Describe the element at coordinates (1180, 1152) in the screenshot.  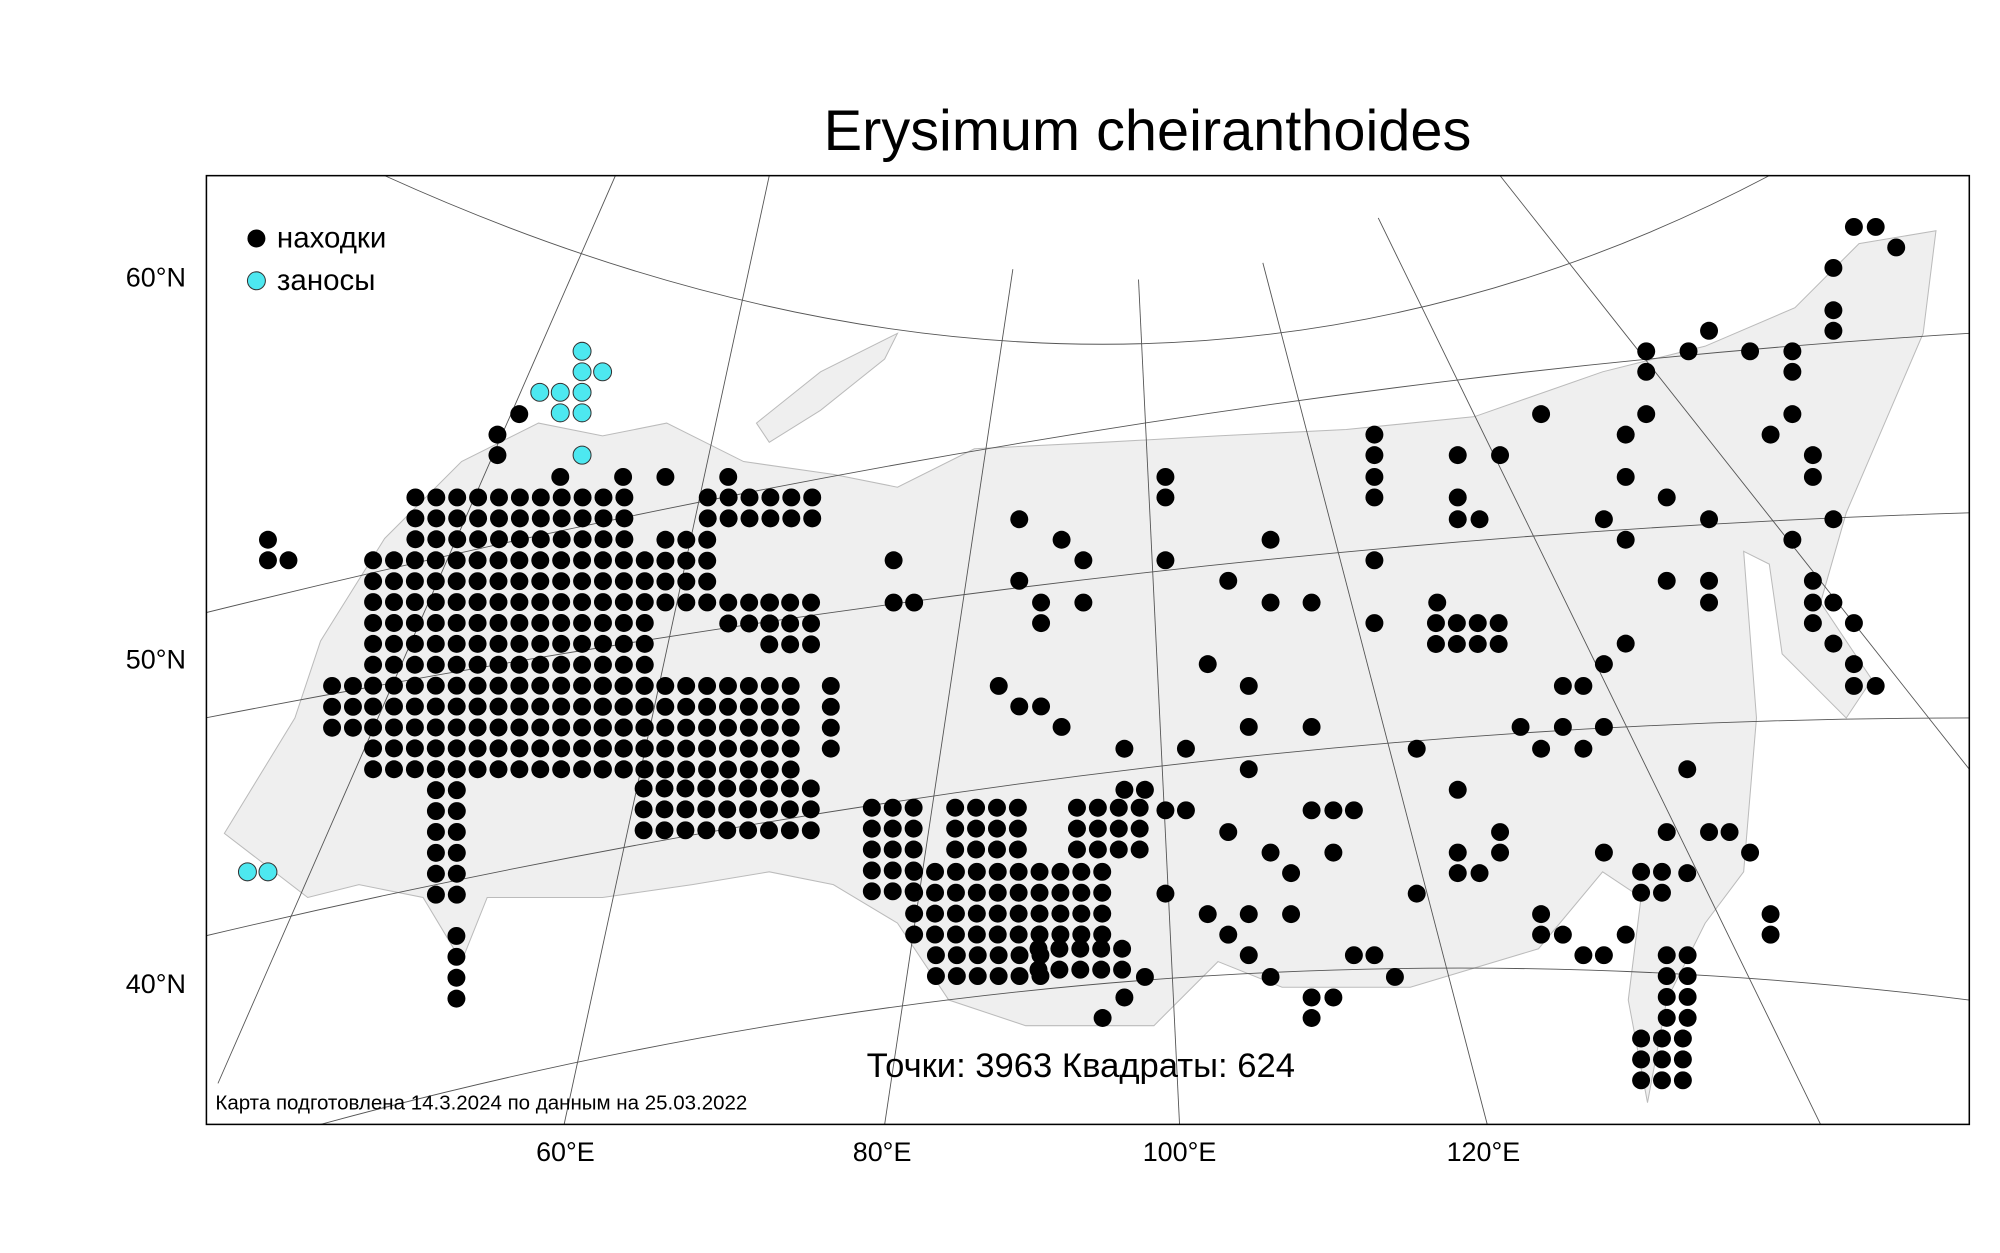
I see `lon-label: 100°E` at that location.